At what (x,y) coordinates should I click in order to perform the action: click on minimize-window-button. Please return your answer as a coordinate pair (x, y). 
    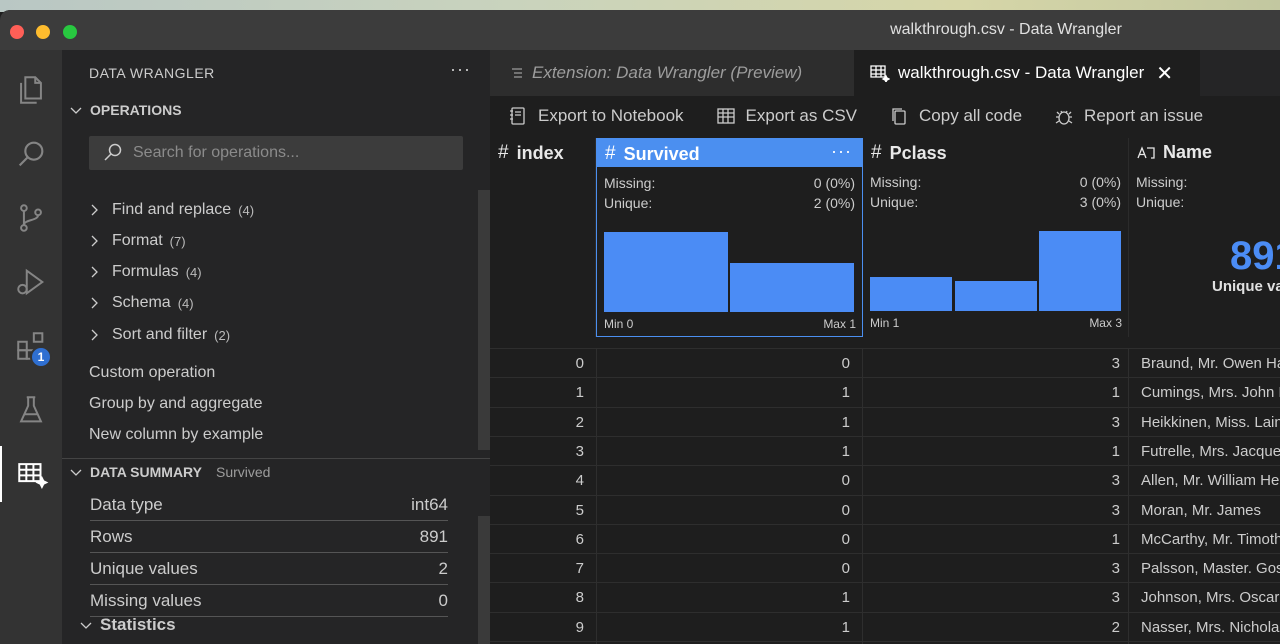
    Looking at the image, I should click on (43, 32).